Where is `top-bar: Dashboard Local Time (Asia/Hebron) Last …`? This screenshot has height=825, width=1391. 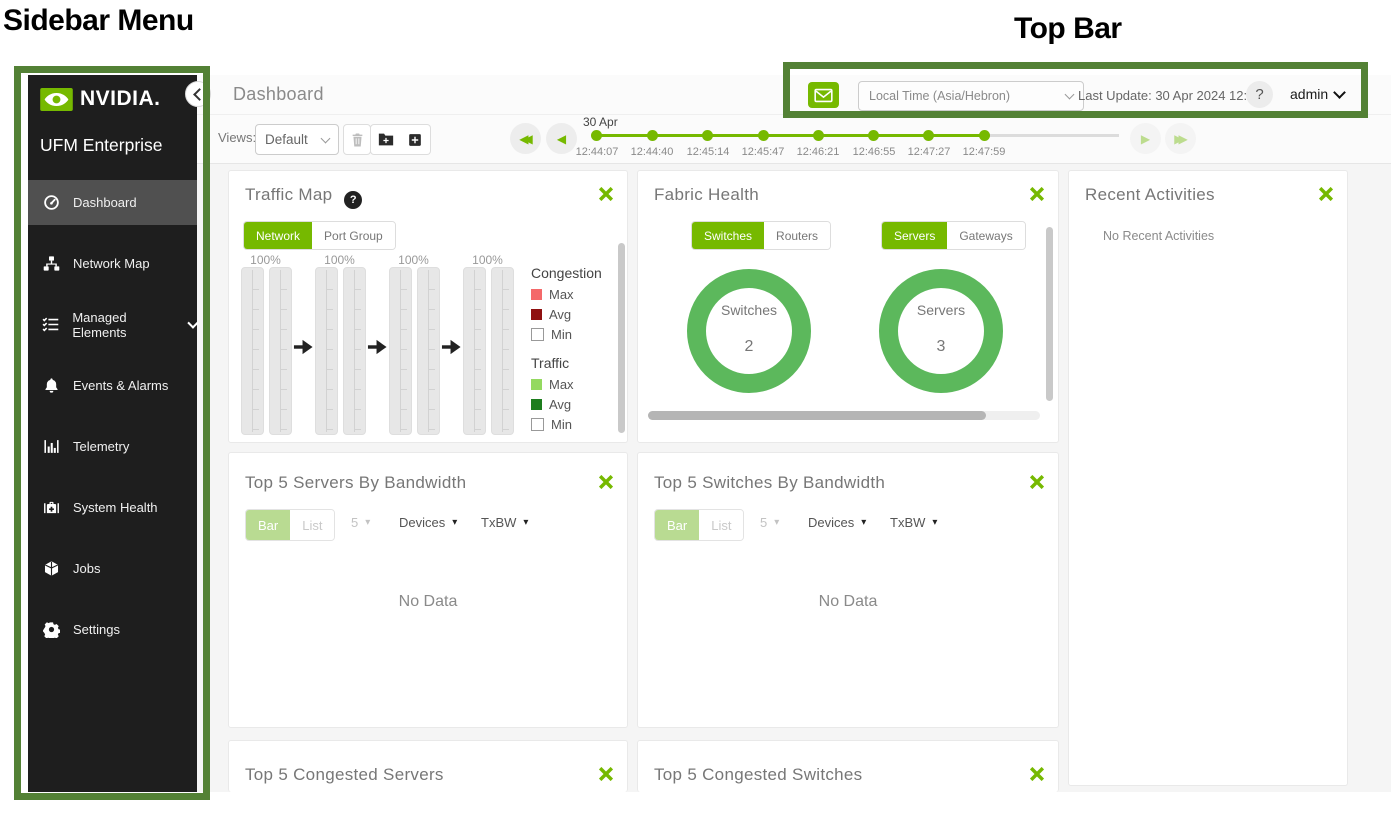
top-bar: Dashboard Local Time (Asia/Hebron) Last … is located at coordinates (794, 95).